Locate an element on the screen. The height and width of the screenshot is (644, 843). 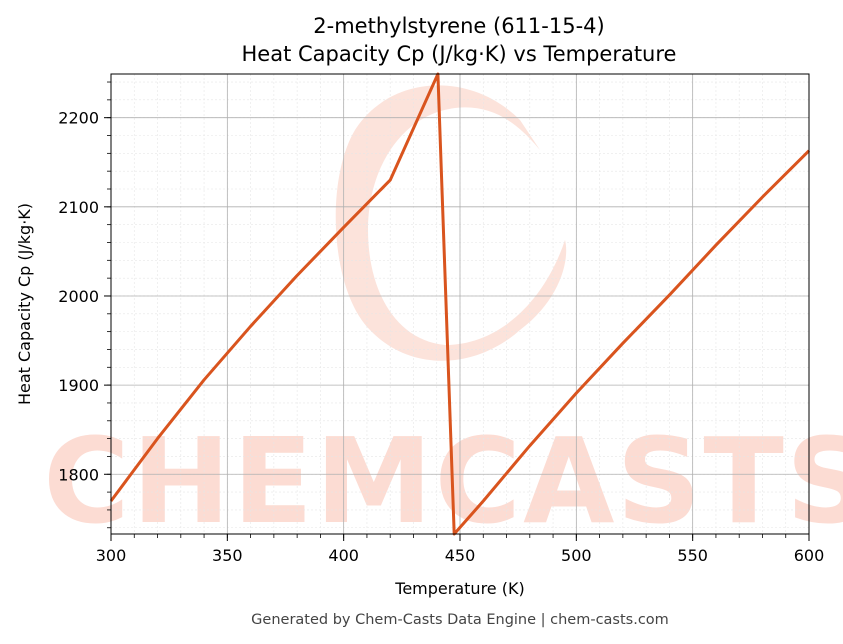
x-tick-label: 400 is located at coordinates (343, 555).